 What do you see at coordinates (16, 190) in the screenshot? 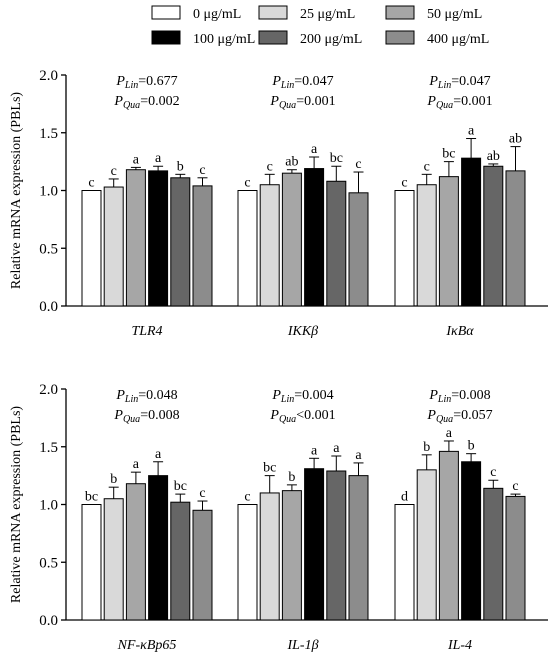
I see `y-axis-label: Relative mRNA expression (PBLs)` at bounding box center [16, 190].